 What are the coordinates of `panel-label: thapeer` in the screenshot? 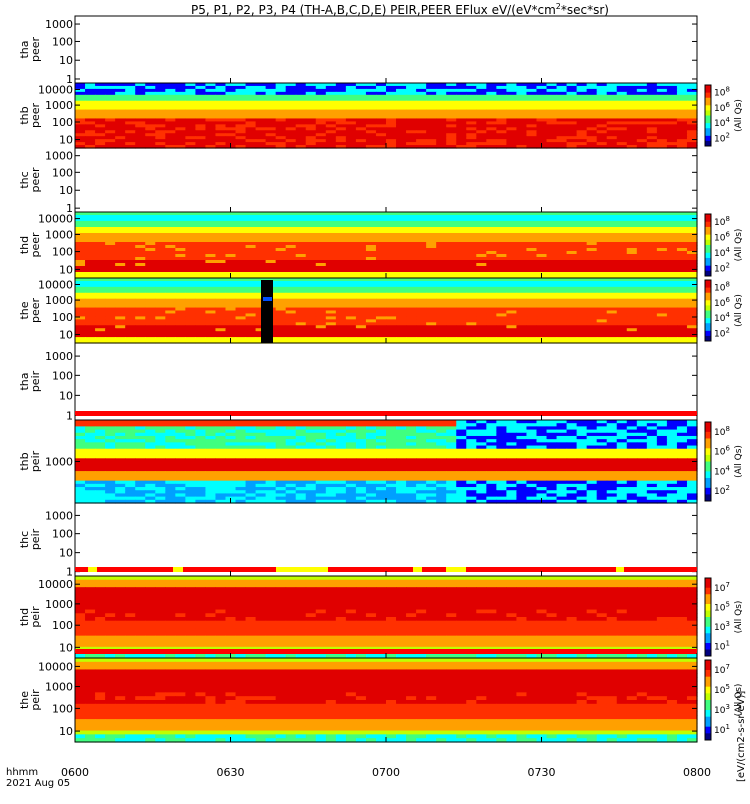 It's located at (30, 50).